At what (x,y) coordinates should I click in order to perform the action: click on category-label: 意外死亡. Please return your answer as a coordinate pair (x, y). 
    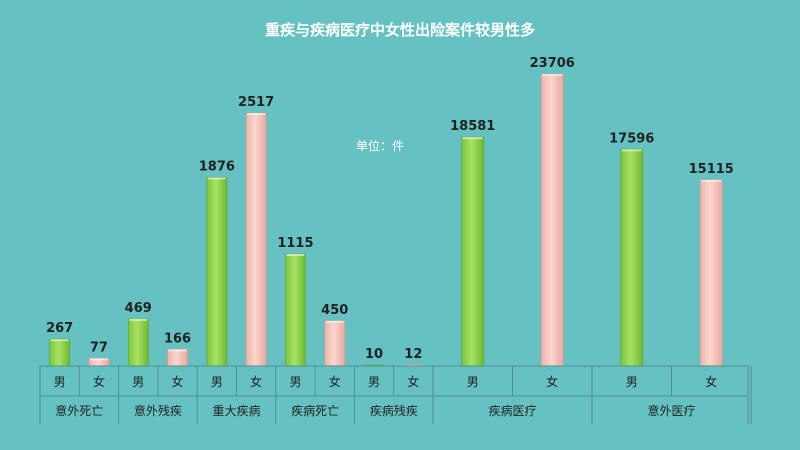
    Looking at the image, I should click on (79, 410).